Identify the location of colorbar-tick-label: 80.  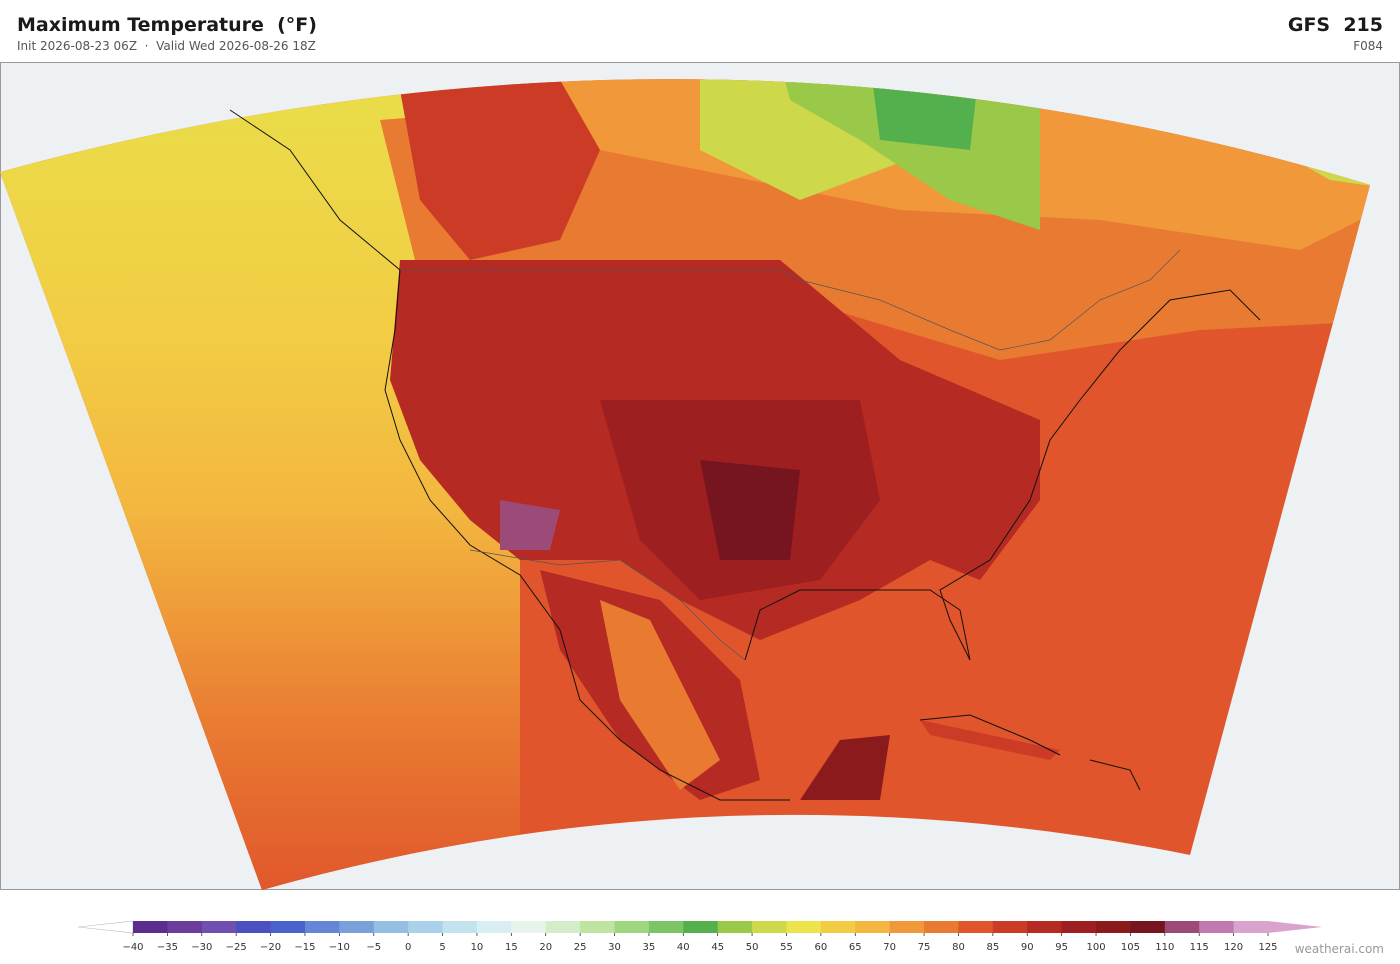
(958, 947).